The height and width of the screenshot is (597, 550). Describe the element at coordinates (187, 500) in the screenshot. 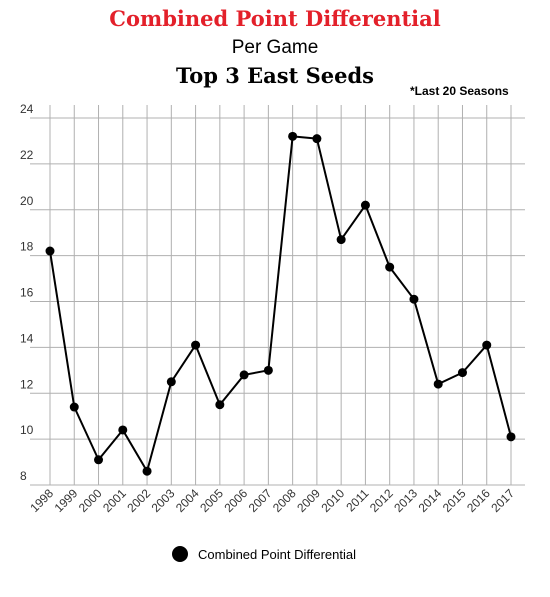

I see `x-tick-label: 2004` at that location.